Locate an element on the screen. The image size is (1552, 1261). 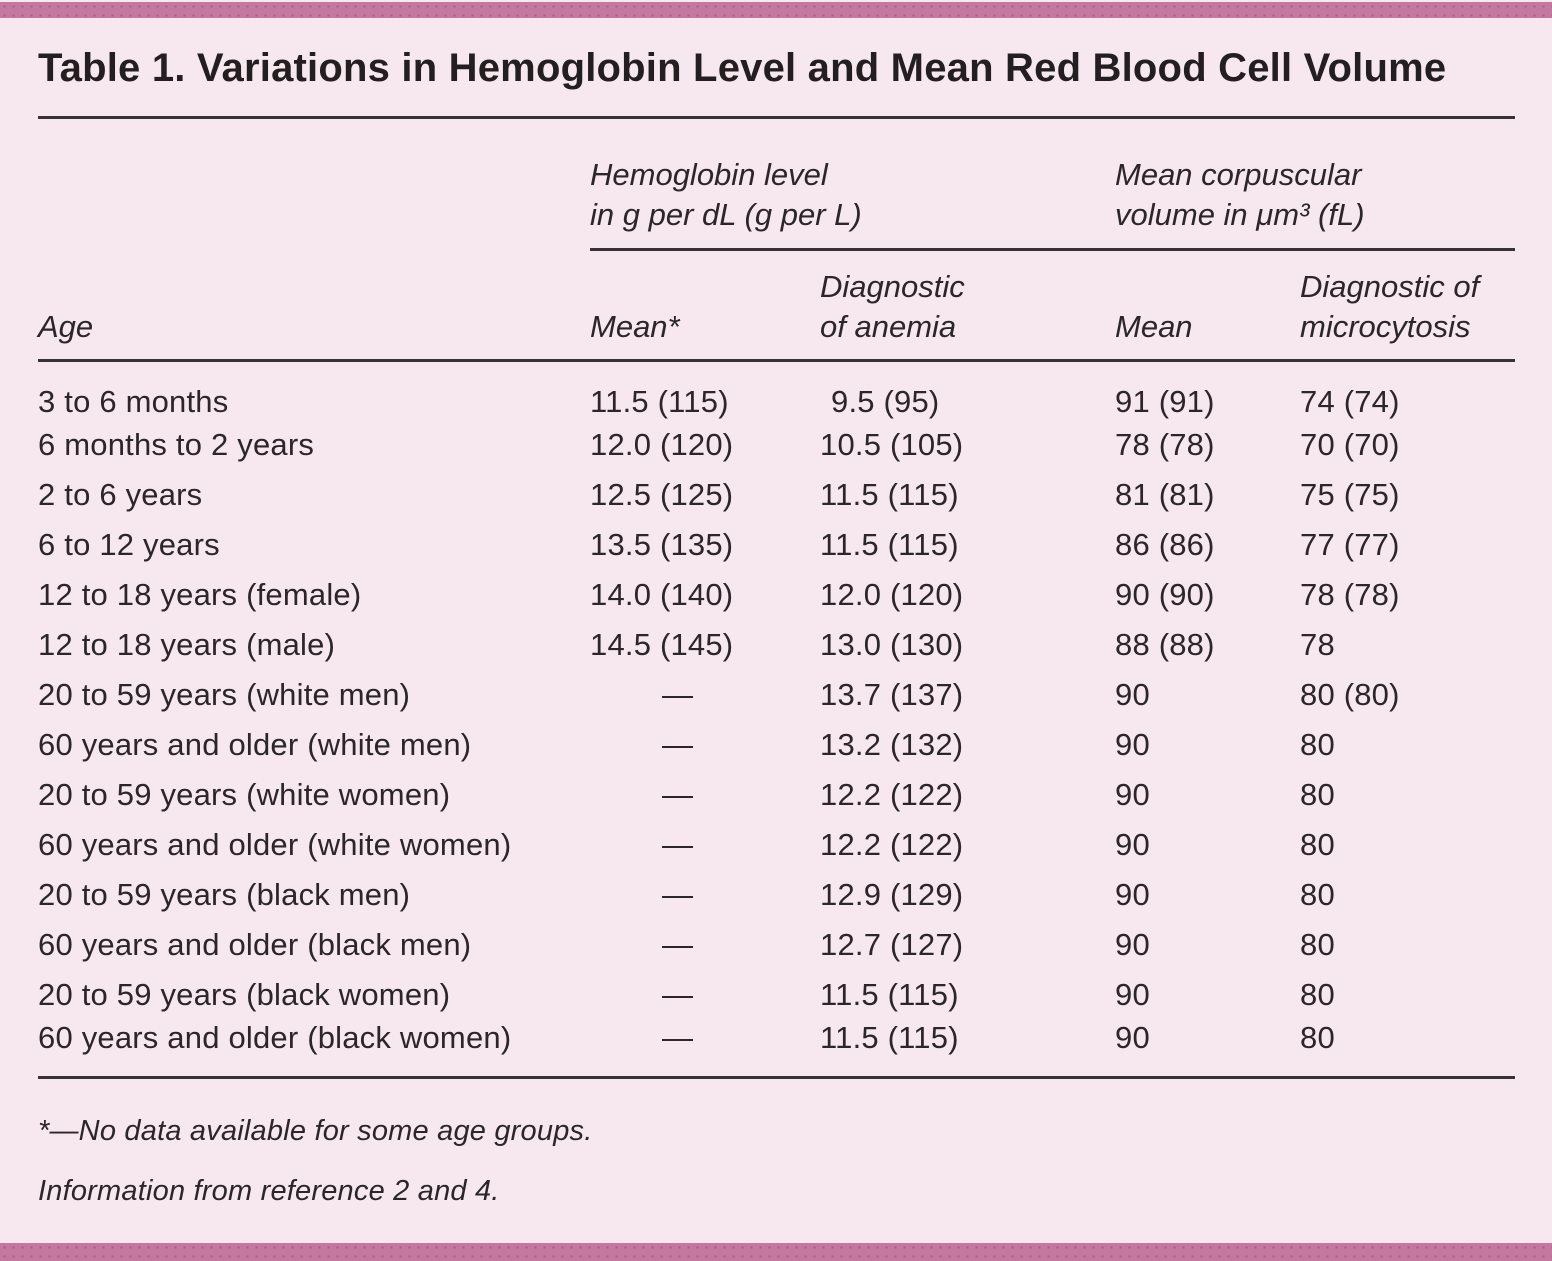
mcv-mean-cell: 88 (88) is located at coordinates (1165, 644).